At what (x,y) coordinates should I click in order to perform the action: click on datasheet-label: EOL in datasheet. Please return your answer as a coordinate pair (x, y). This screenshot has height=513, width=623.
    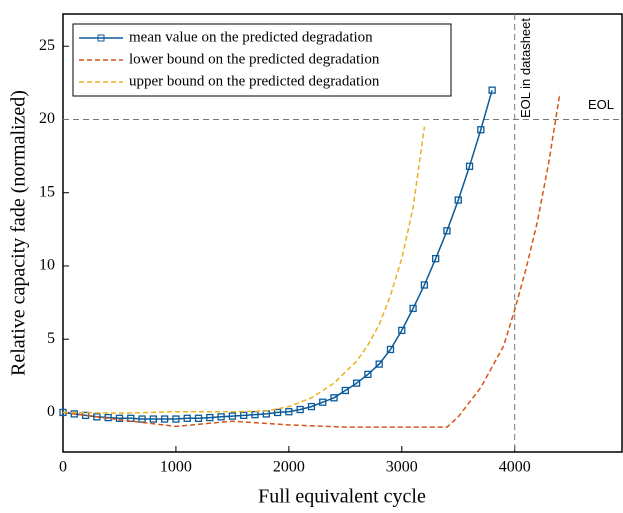
    Looking at the image, I should click on (525, 68).